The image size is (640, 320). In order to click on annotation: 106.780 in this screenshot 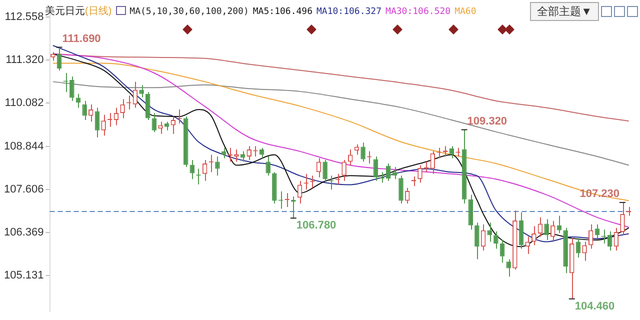, I will do `click(316, 226)`.